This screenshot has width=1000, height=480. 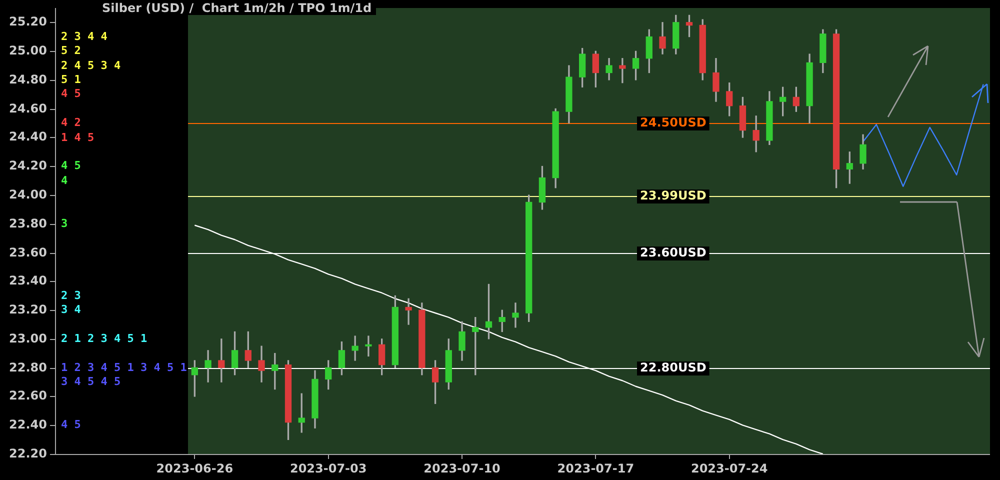 What do you see at coordinates (84, 37) in the screenshot?
I see `text: 2 3 4 4` at bounding box center [84, 37].